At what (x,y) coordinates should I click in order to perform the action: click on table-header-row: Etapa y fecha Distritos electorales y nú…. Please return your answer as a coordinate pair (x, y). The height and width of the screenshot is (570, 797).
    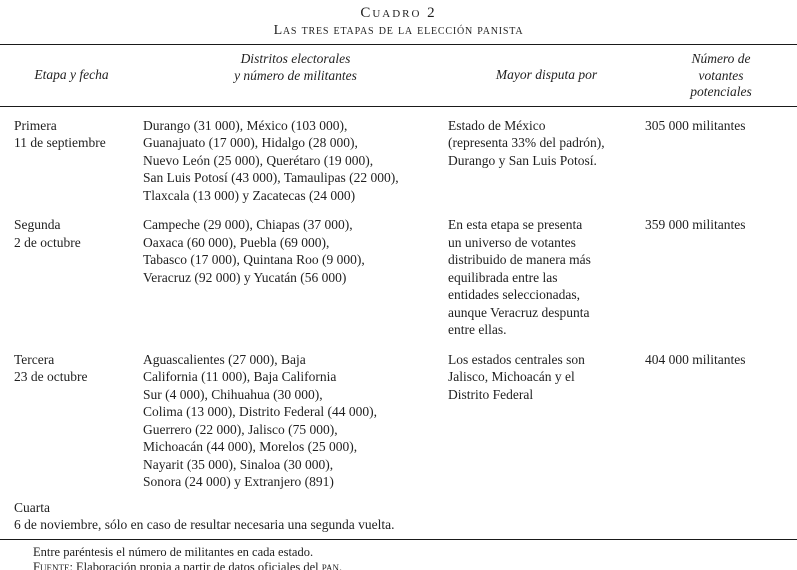
    Looking at the image, I should click on (398, 75).